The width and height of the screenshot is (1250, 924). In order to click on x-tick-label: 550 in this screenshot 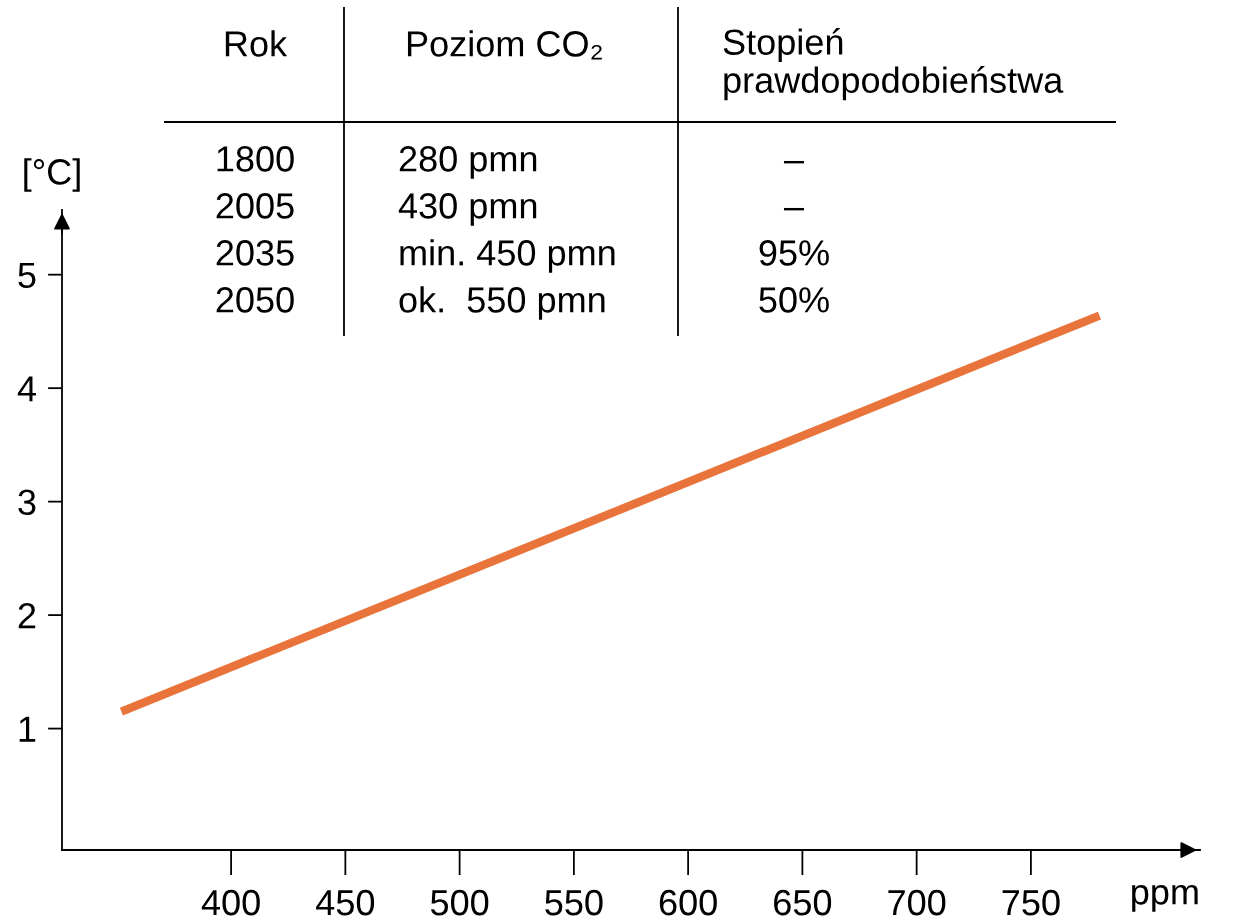, I will do `click(574, 902)`.